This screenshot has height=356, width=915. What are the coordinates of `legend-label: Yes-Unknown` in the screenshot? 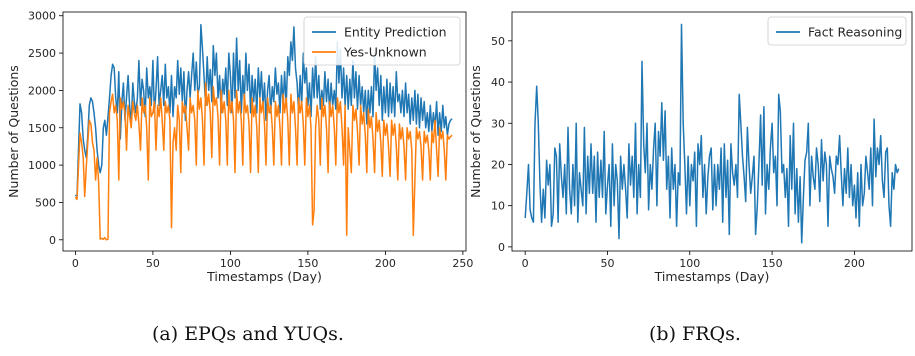 It's located at (385, 52).